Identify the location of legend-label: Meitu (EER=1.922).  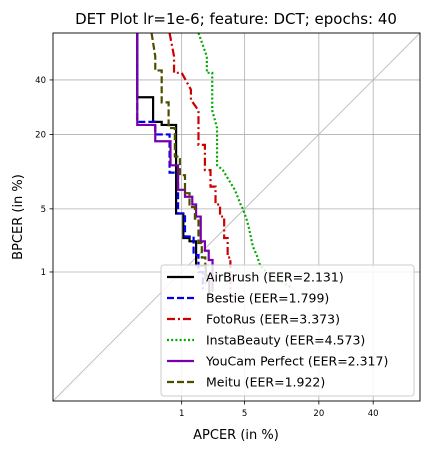
(265, 382).